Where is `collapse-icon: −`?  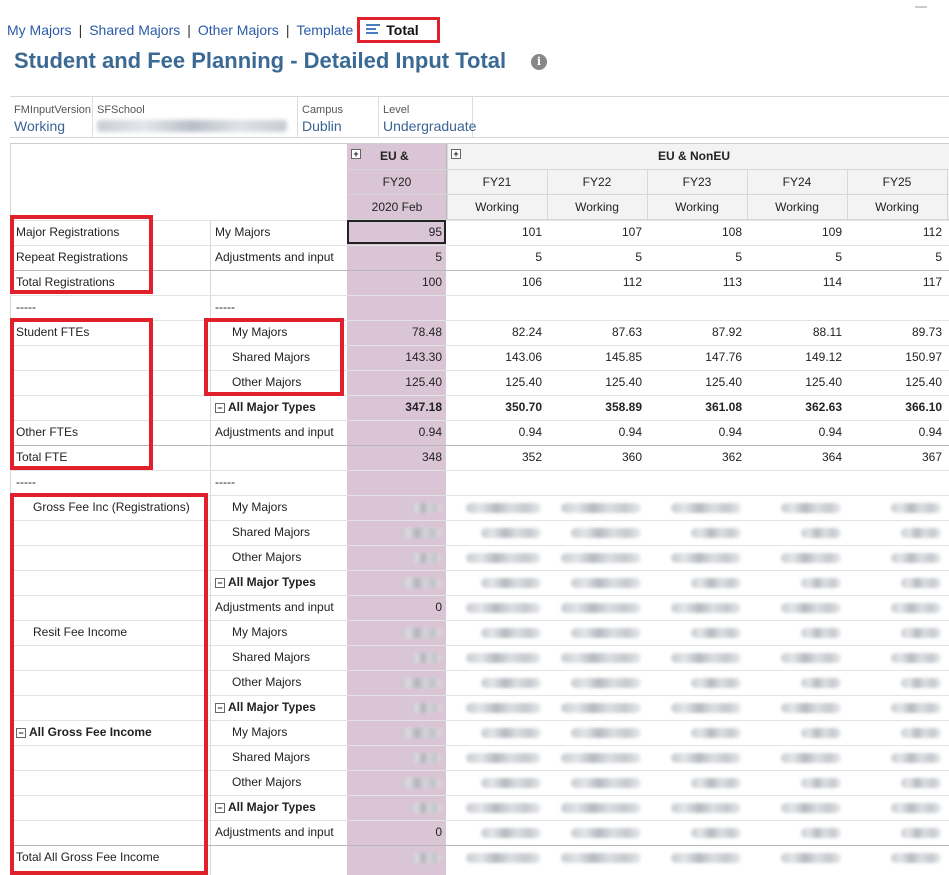
collapse-icon: − is located at coordinates (21, 732).